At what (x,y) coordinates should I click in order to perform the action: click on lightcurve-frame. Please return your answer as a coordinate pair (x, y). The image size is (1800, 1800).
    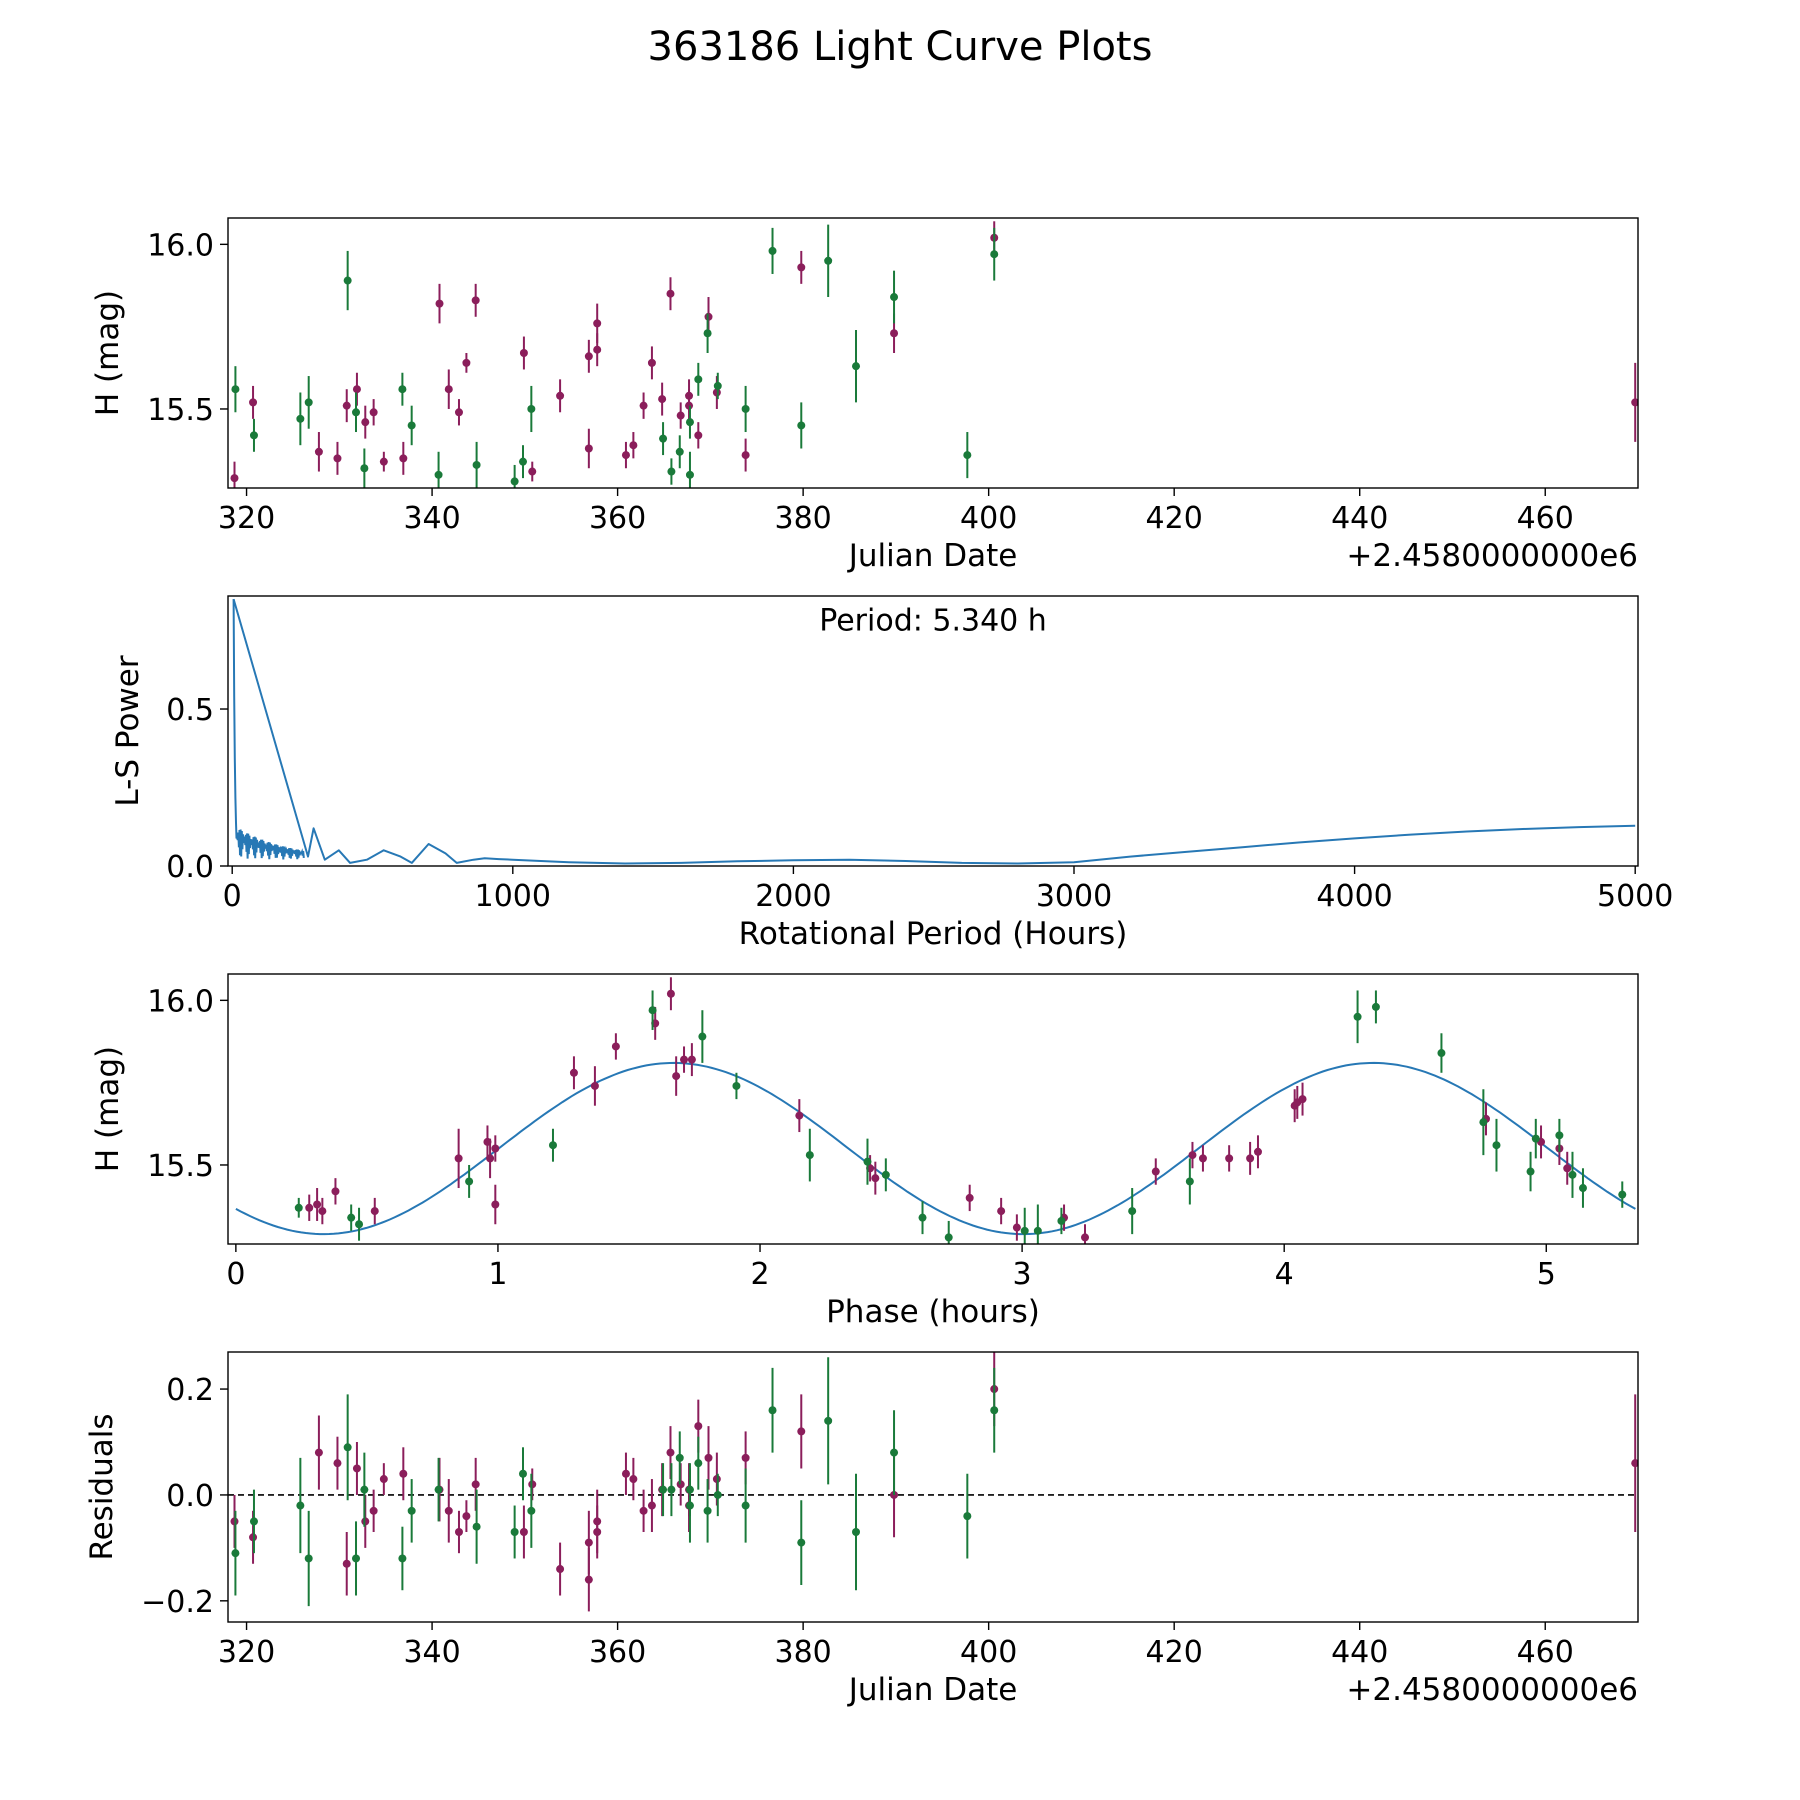
    Looking at the image, I should click on (933, 353).